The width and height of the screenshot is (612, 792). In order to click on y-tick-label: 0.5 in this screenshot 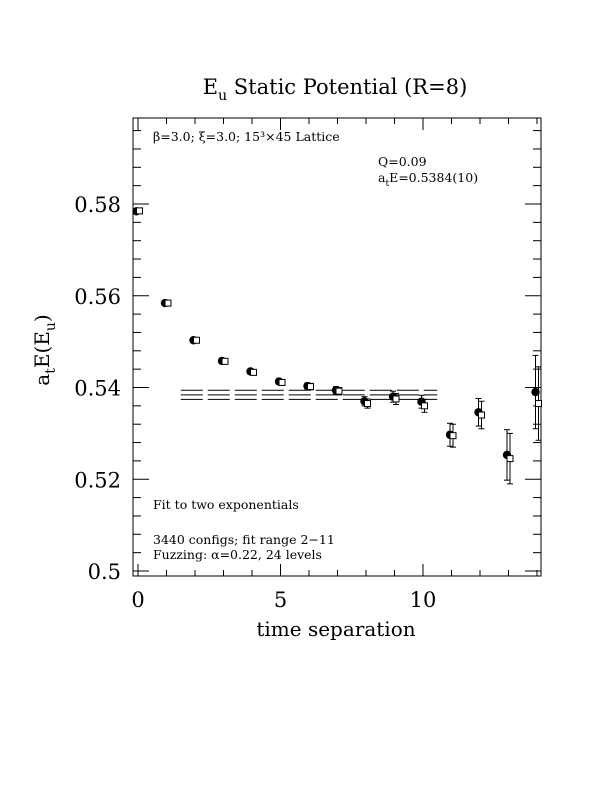, I will do `click(104, 572)`.